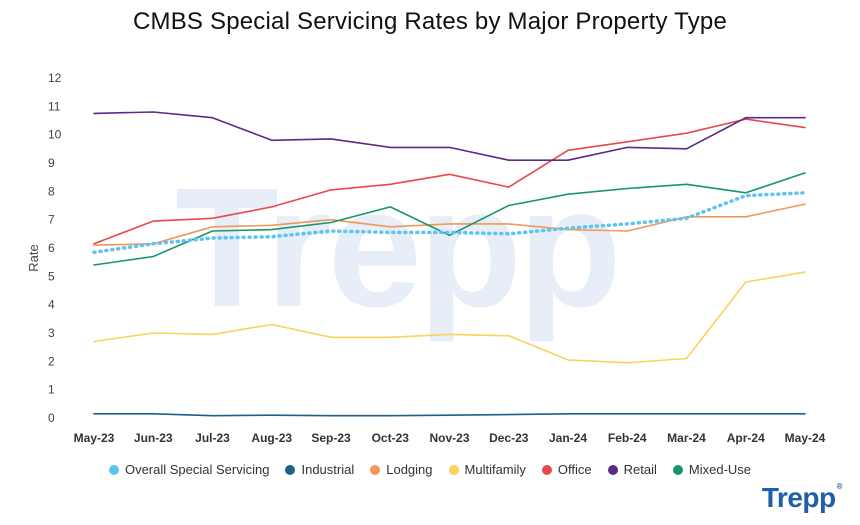  I want to click on series-line-overall-special-servicing, so click(449, 223).